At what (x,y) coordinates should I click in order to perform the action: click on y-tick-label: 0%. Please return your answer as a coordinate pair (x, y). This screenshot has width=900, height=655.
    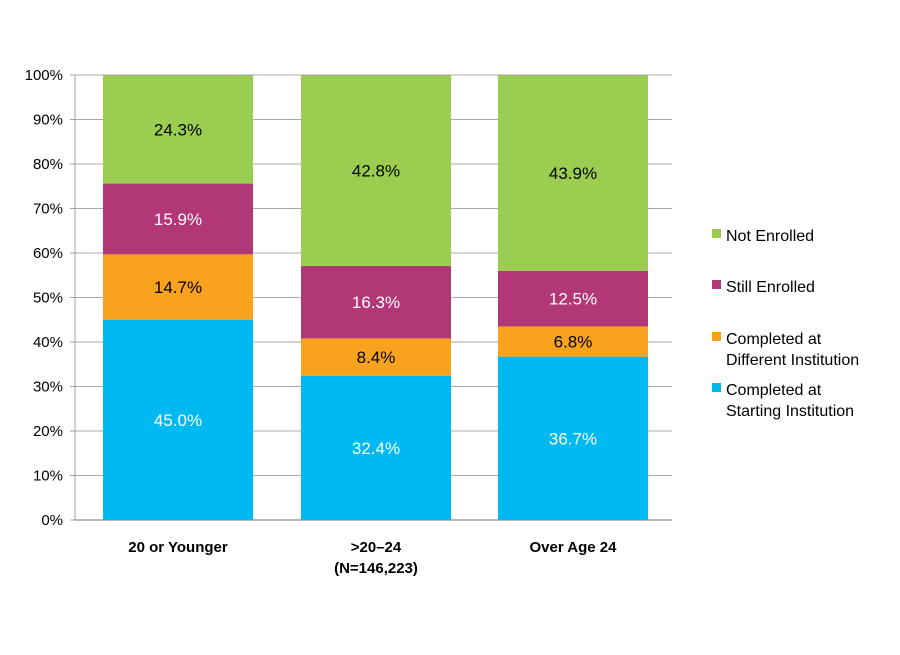
    Looking at the image, I should click on (52, 520).